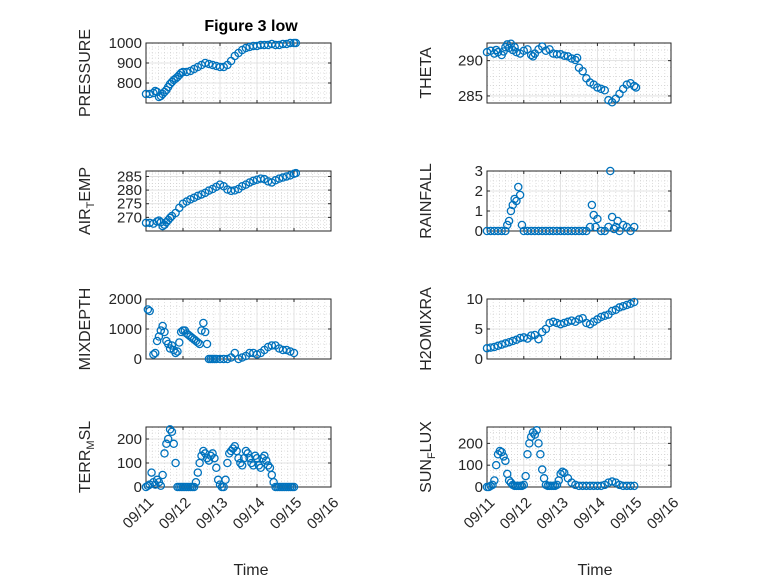 This screenshot has width=778, height=583. I want to click on y-axis-label: MIXDEPTH, so click(85, 329).